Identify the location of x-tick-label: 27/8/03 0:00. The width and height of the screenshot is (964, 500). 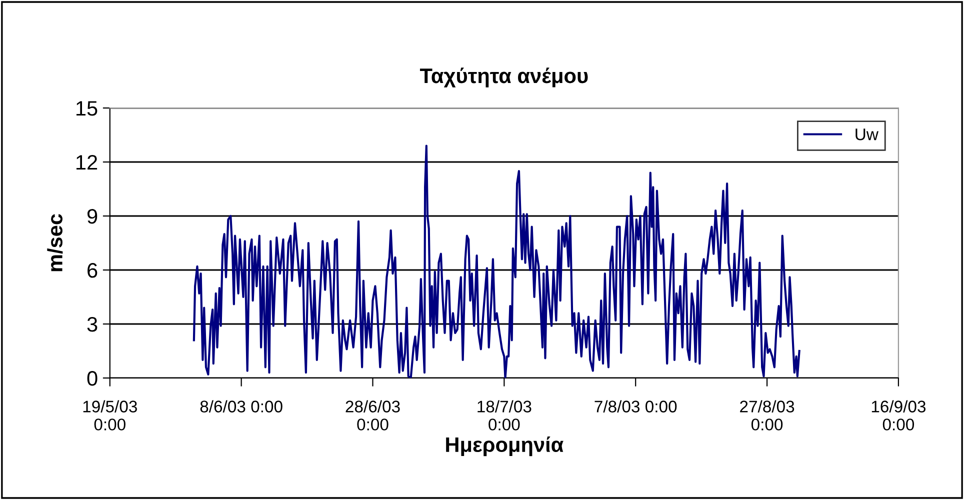
(767, 415).